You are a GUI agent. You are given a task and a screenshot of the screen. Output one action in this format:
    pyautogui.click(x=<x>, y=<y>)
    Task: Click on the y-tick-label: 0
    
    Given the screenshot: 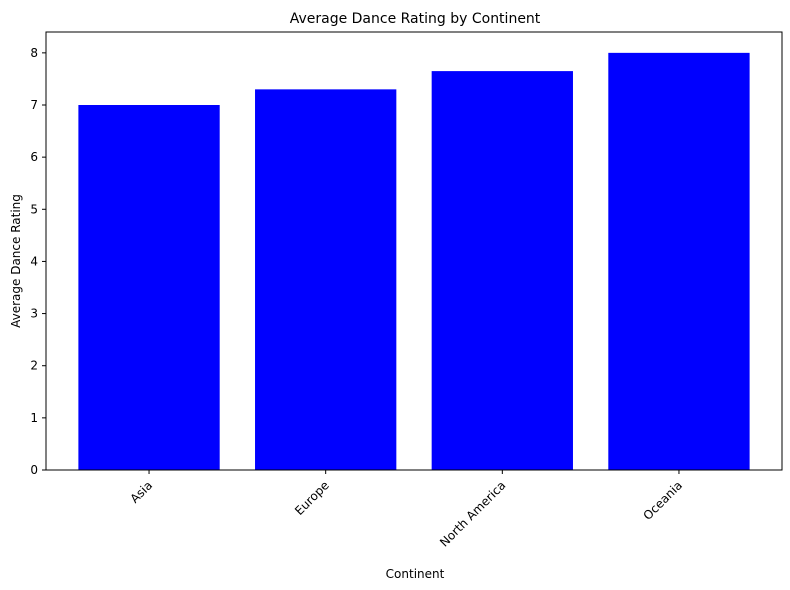 What is the action you would take?
    pyautogui.click(x=34, y=470)
    